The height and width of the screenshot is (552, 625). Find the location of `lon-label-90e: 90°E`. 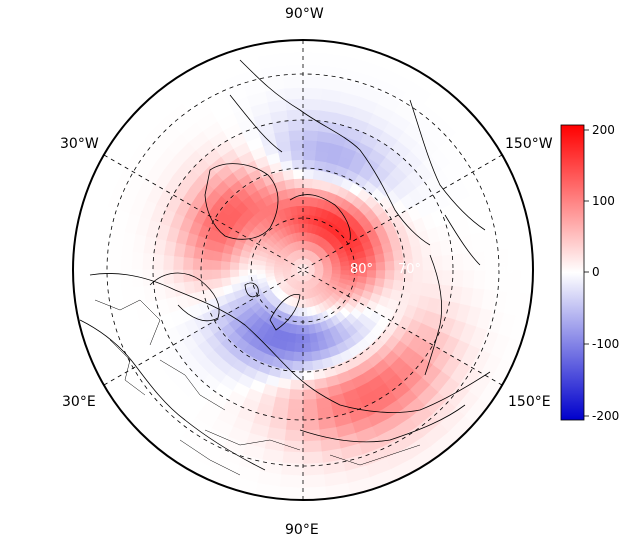

lon-label-90e: 90°E is located at coordinates (302, 530).